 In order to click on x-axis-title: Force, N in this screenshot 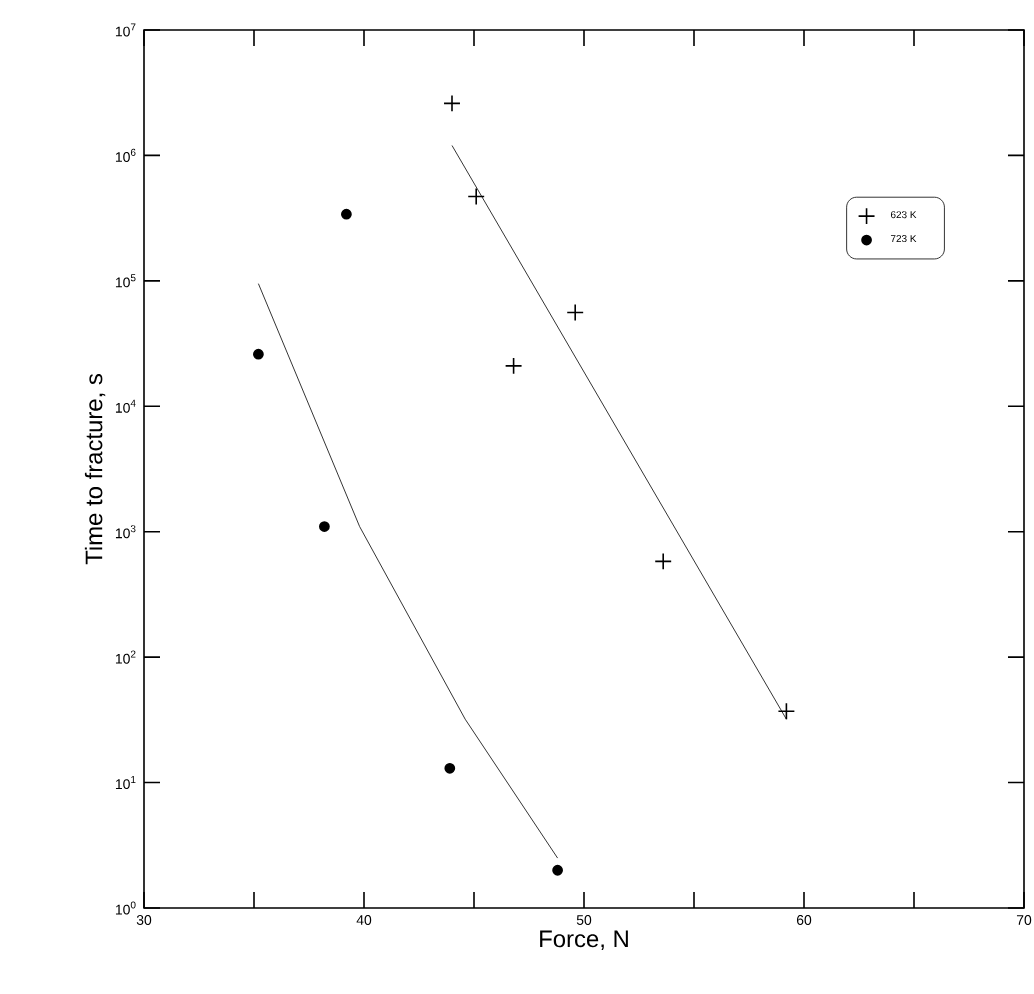, I will do `click(584, 940)`.